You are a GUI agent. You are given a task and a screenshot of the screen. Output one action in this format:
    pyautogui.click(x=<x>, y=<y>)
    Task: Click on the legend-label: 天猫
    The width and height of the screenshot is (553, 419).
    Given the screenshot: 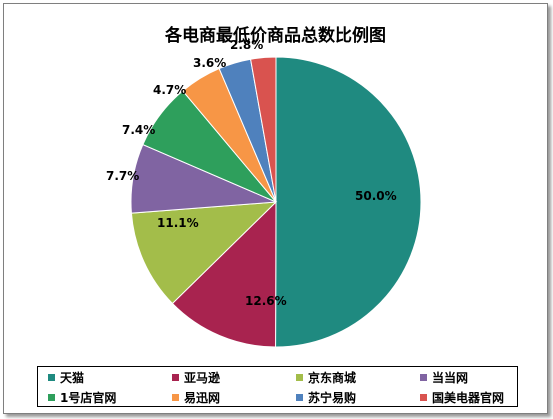 What is the action you would take?
    pyautogui.click(x=72, y=377)
    